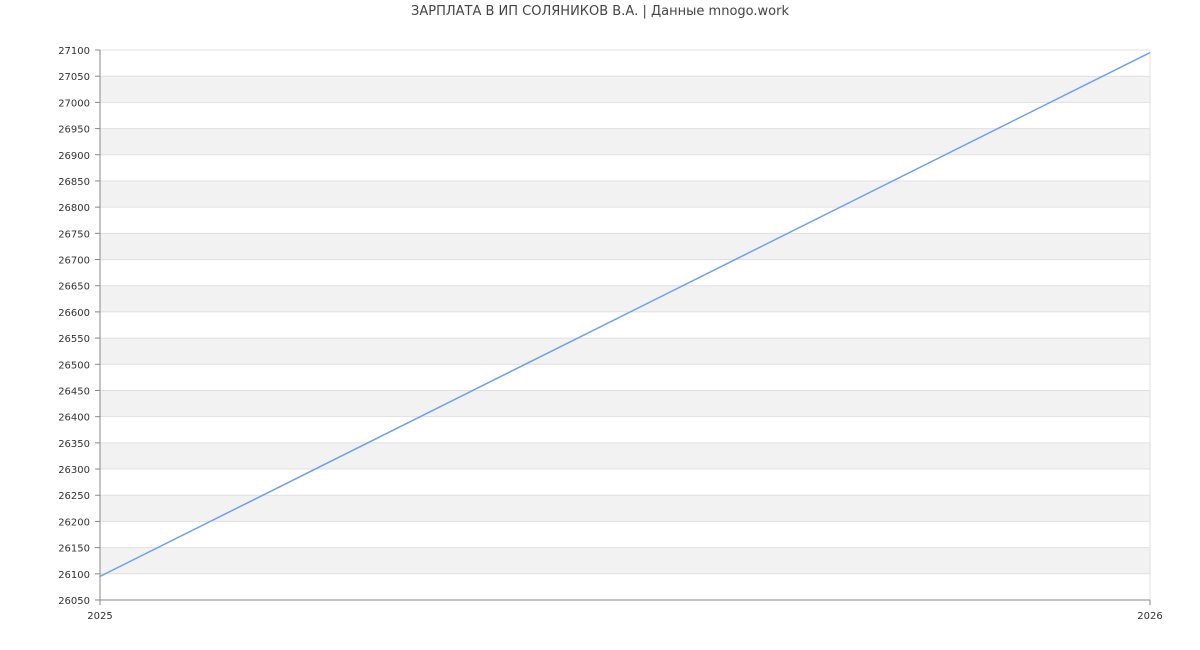  I want to click on y-tick-label: 26100, so click(74, 575).